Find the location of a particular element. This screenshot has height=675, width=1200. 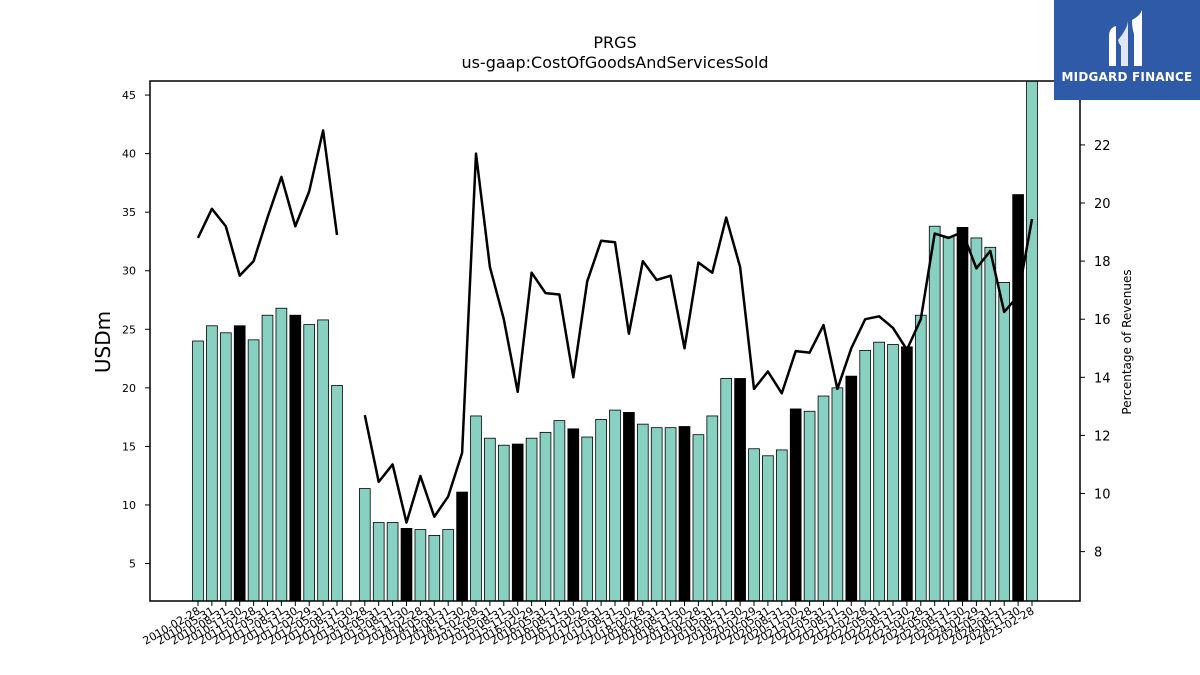

chart-subtitle: us-gaap:CostOfGoodsAndServicesSold is located at coordinates (614, 62).